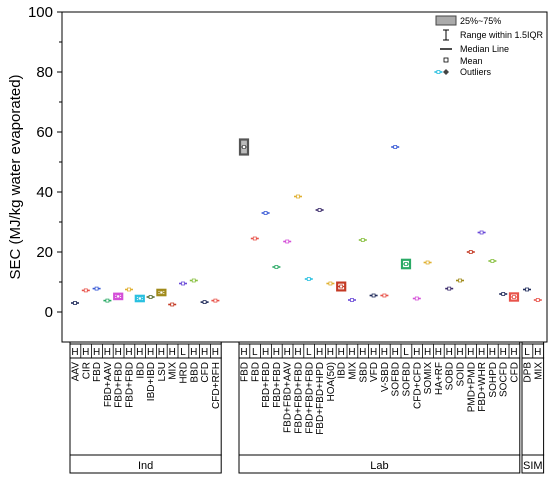 This screenshot has height=480, width=550. I want to click on y-tick-label: 0, so click(49, 312).